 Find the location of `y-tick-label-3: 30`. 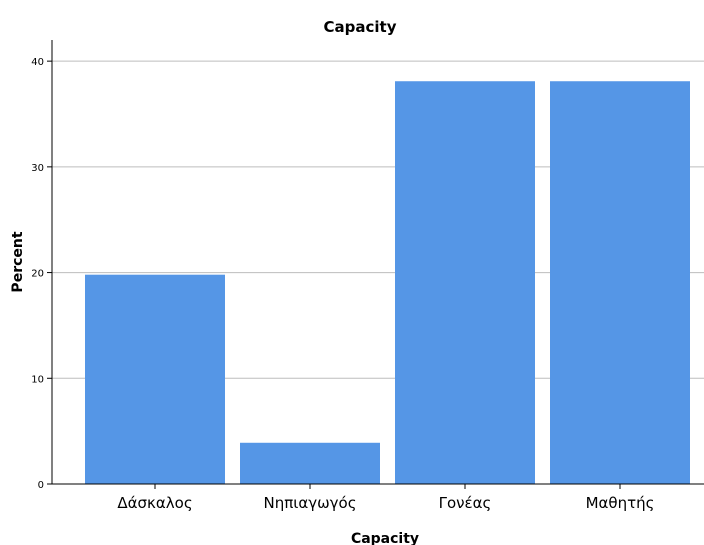

y-tick-label-3: 30 is located at coordinates (37, 168).